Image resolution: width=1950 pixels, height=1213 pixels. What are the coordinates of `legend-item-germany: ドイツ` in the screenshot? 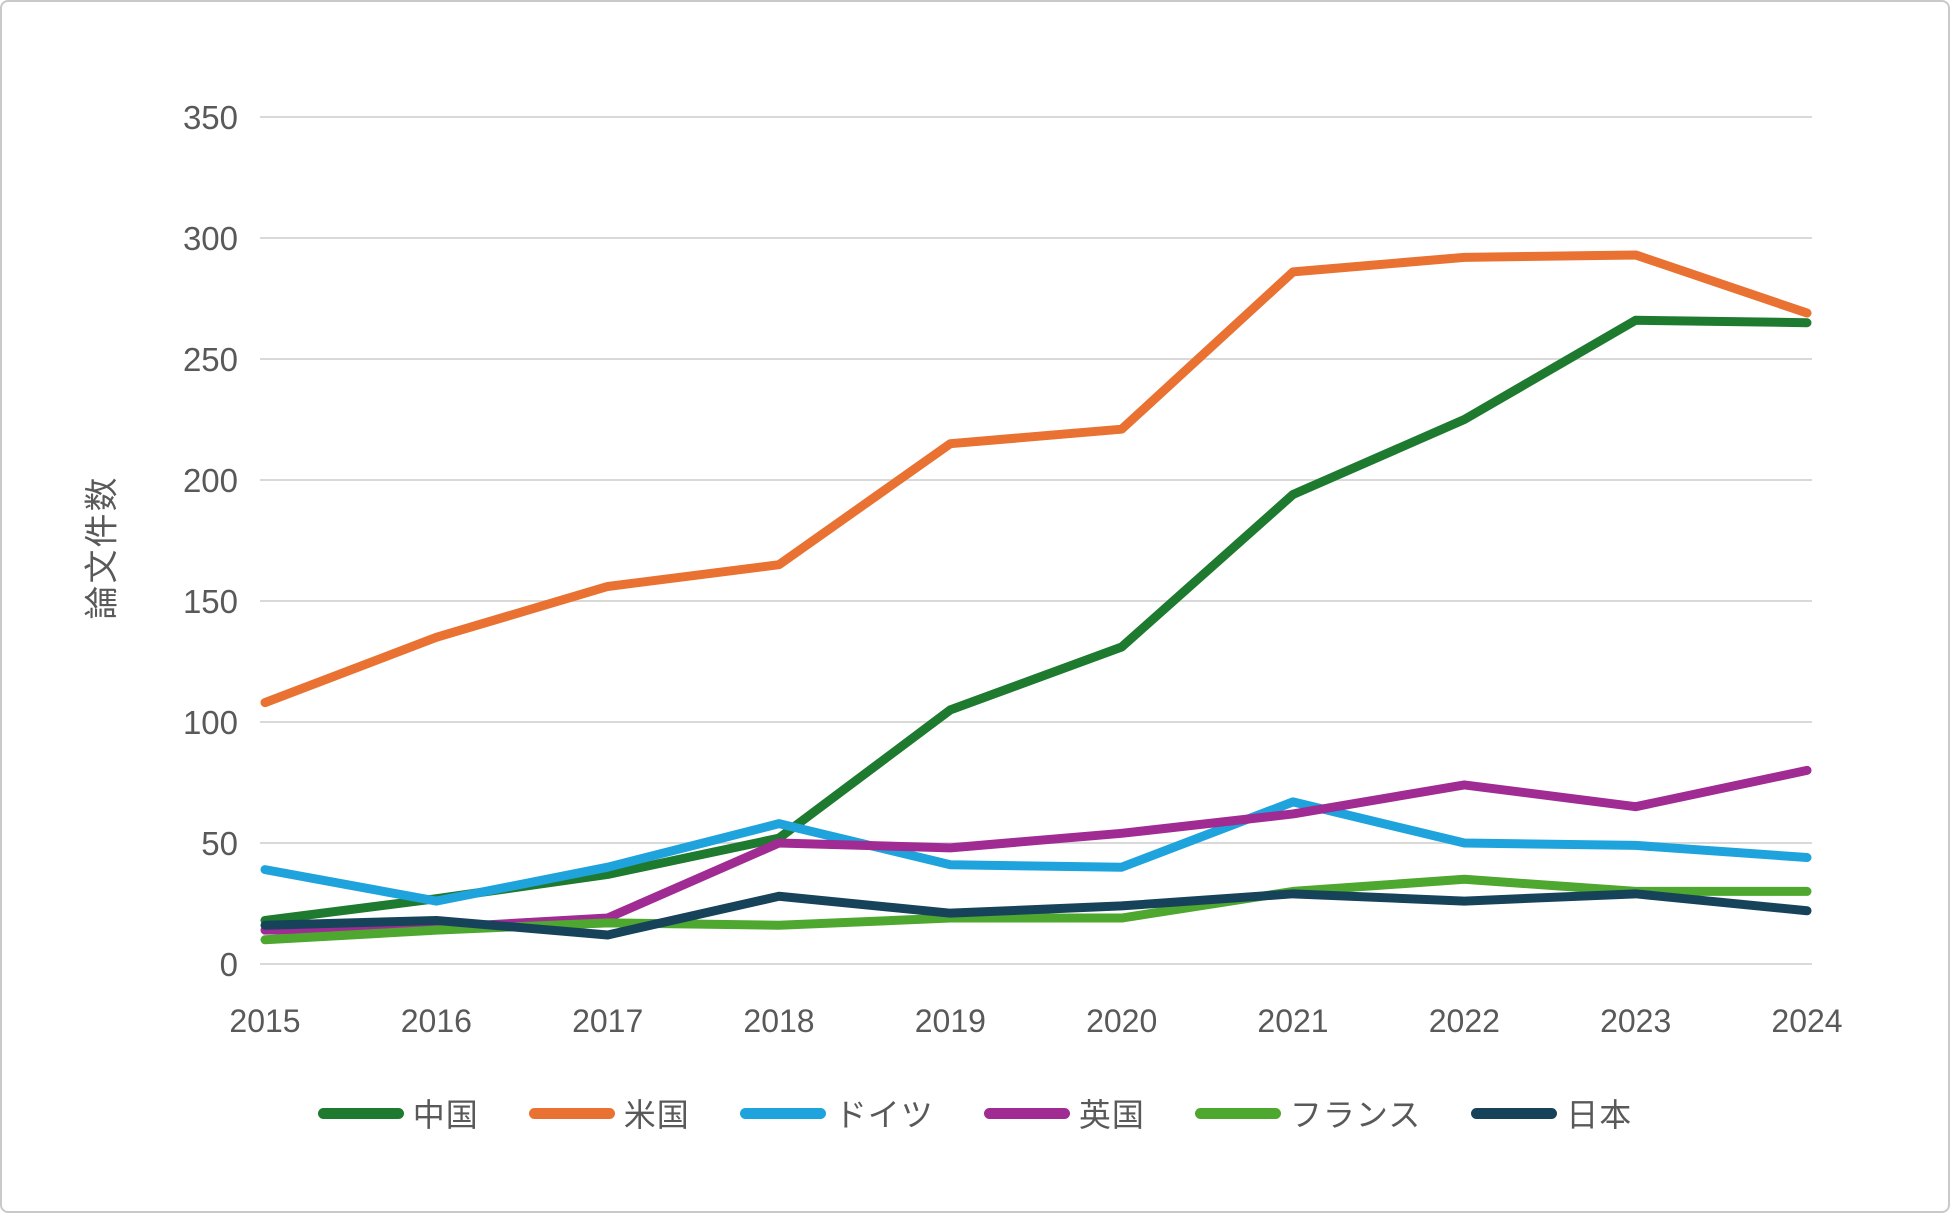 It's located at (836, 1113).